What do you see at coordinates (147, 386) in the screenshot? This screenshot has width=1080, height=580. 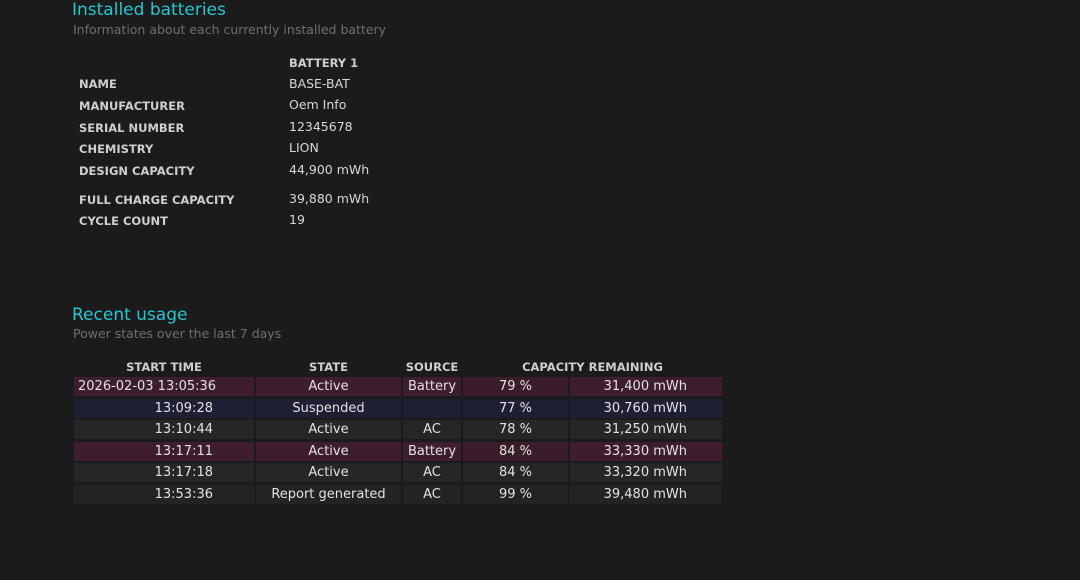 I see `start-time-cell: 2026-02-03 13:05:36` at bounding box center [147, 386].